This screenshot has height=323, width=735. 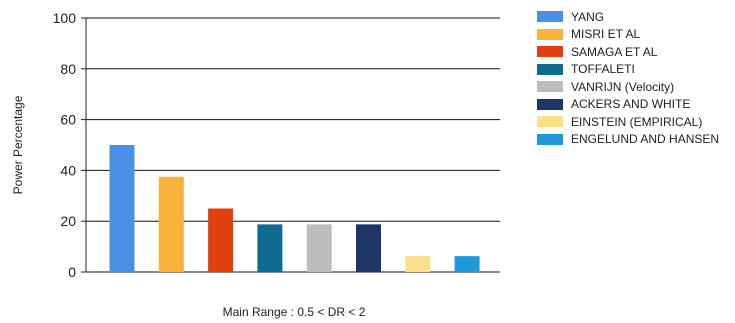 I want to click on y-tick-label: 60, so click(x=68, y=120).